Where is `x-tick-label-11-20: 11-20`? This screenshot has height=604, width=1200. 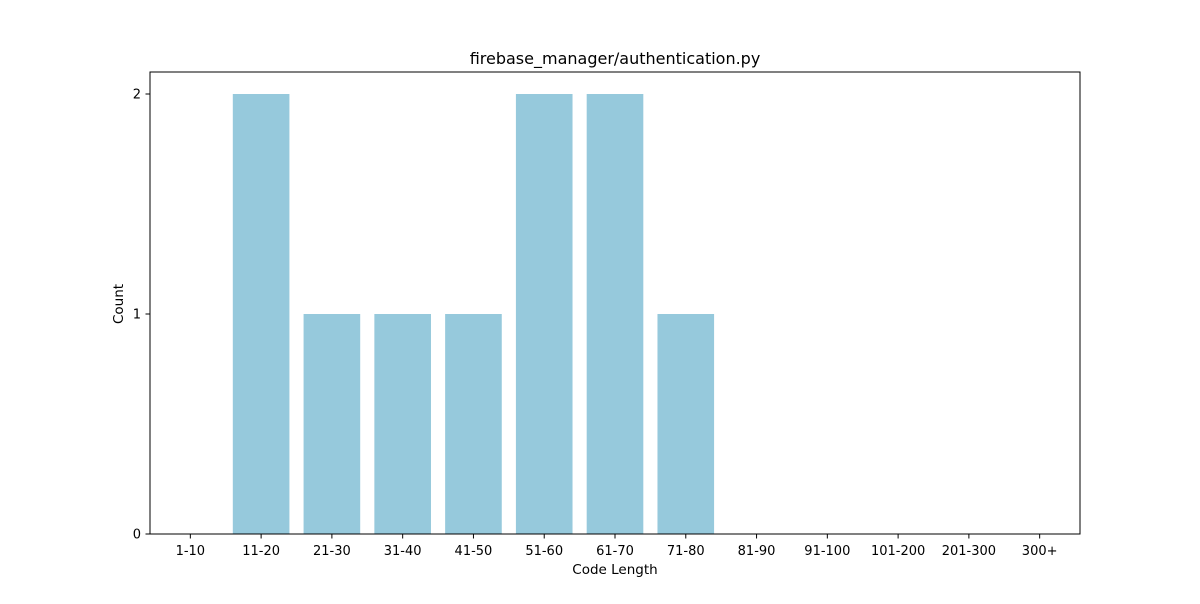
x-tick-label-11-20: 11-20 is located at coordinates (261, 551).